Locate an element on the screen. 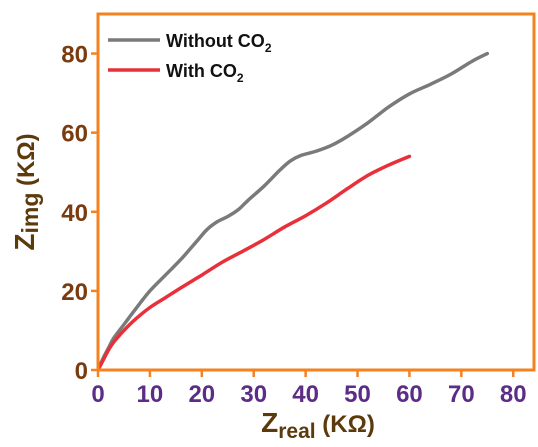 The width and height of the screenshot is (538, 447). legend-label-1: With CO2 is located at coordinates (205, 73).